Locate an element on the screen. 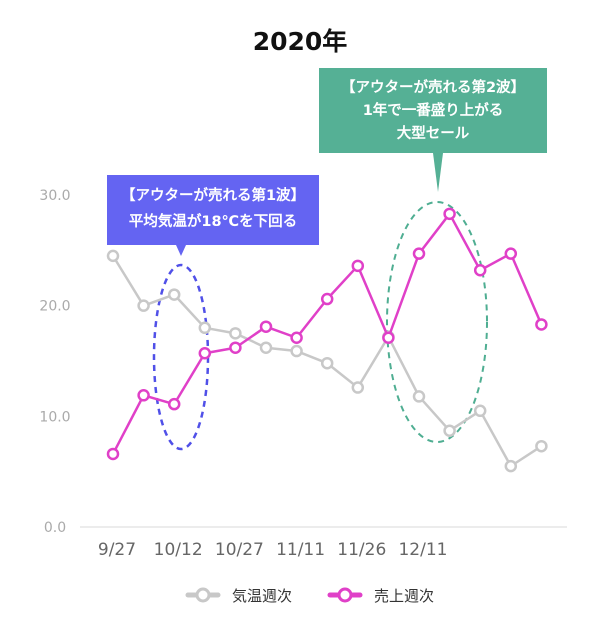 The height and width of the screenshot is (629, 600). callout-wave-2-box is located at coordinates (433, 110).